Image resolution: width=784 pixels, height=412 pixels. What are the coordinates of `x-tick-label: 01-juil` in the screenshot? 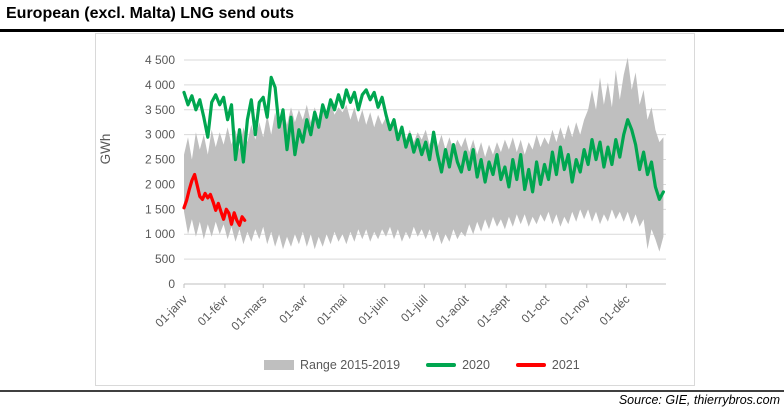 It's located at (414, 308).